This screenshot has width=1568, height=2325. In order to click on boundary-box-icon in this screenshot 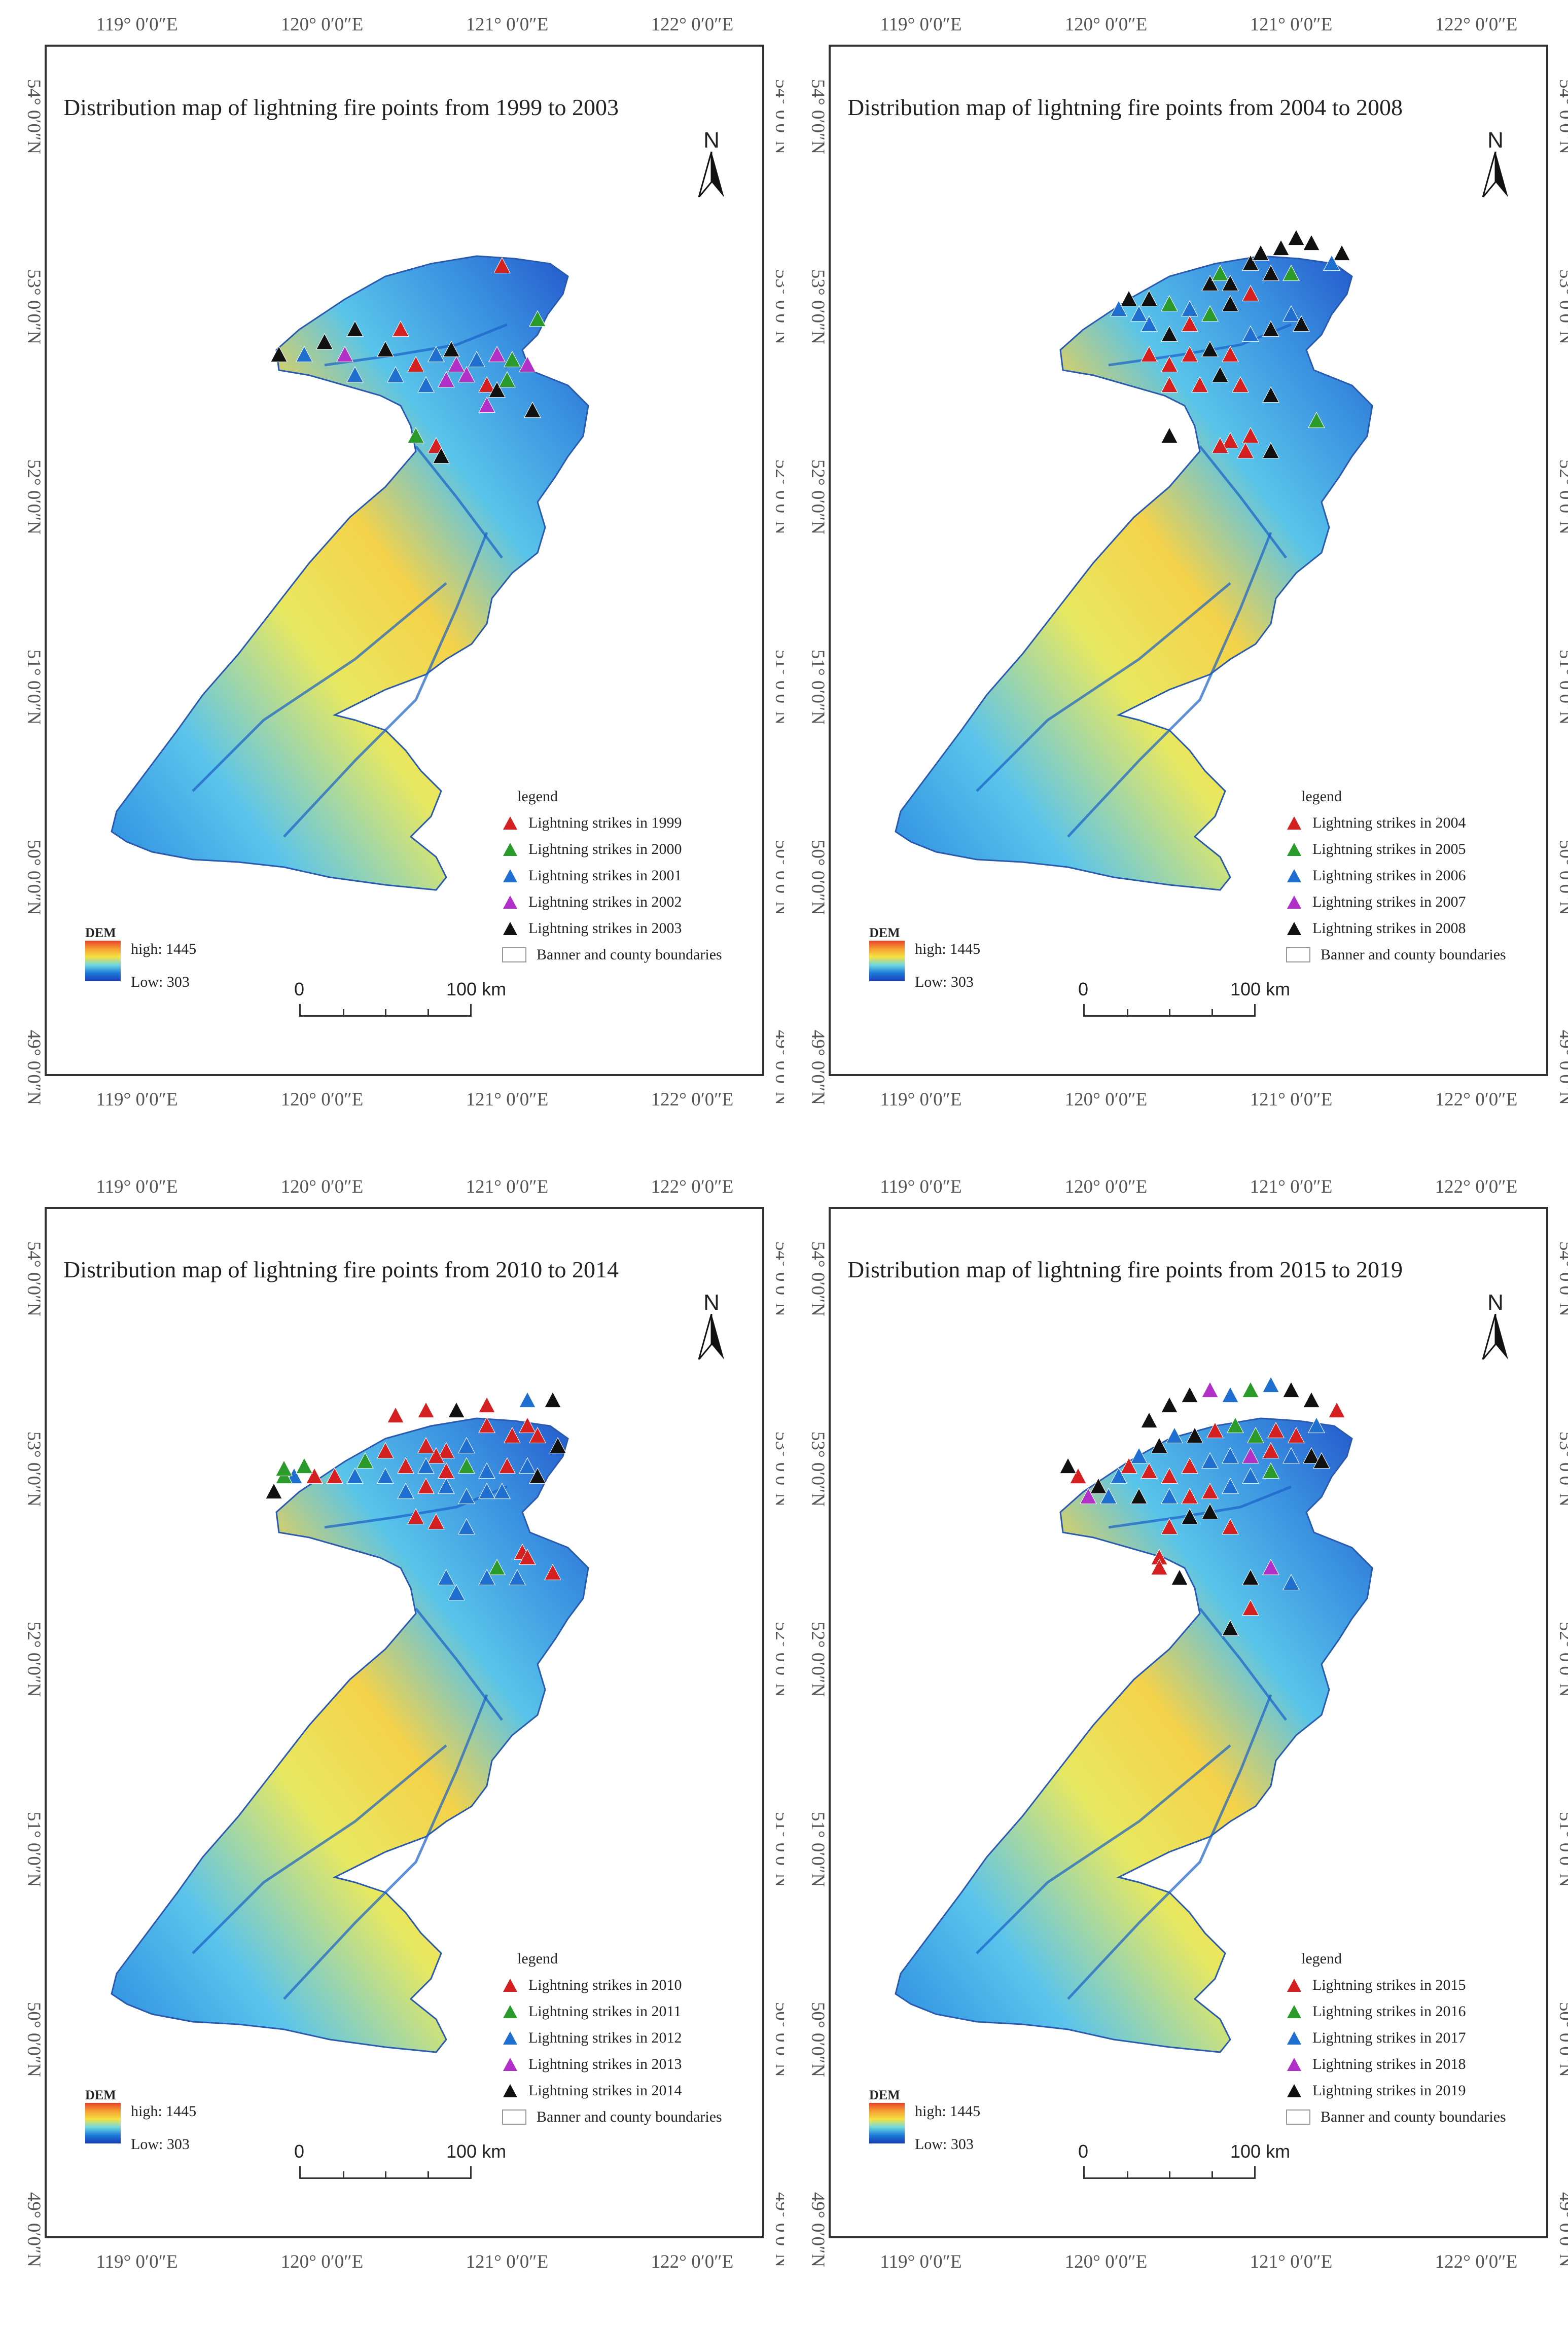, I will do `click(1298, 954)`.